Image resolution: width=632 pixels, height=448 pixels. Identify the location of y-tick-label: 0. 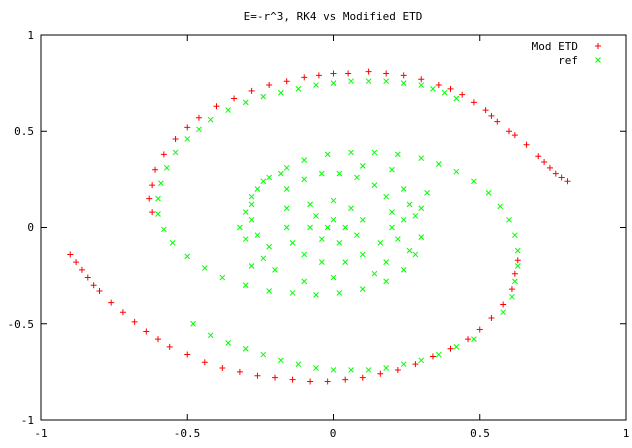
(30, 227).